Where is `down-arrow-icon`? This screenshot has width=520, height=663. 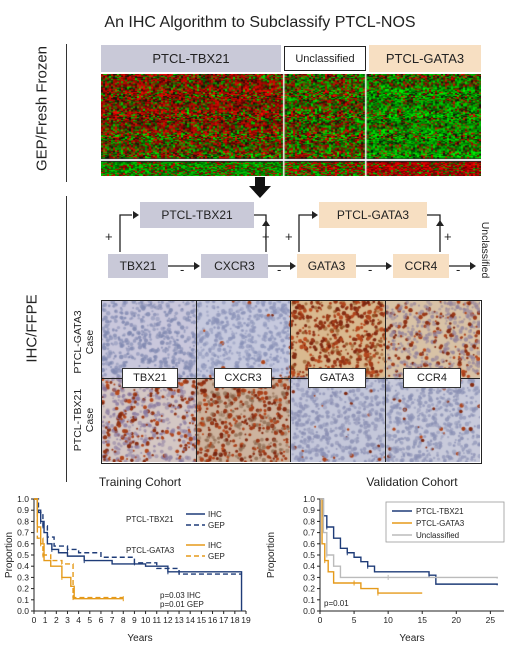
down-arrow-icon is located at coordinates (260, 187).